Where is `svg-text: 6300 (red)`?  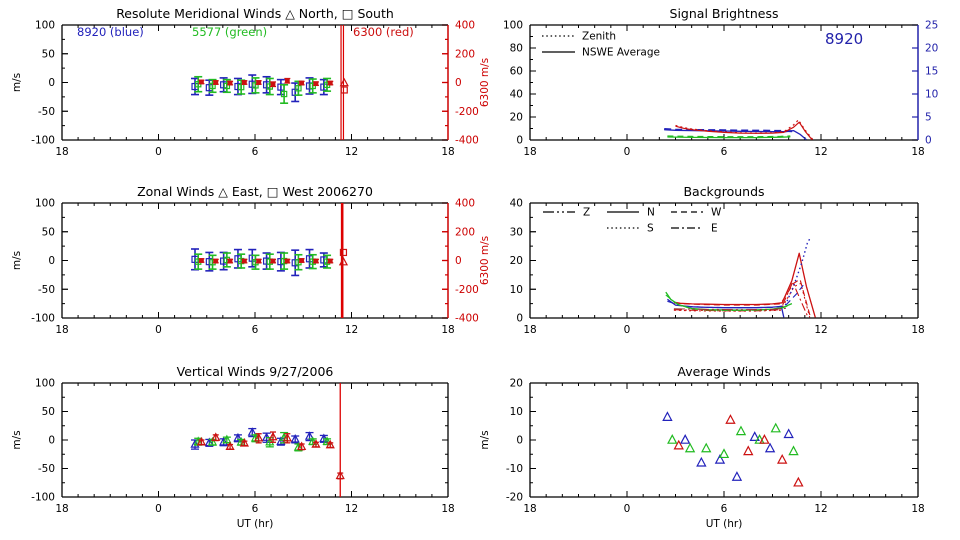 svg-text: 6300 (red) is located at coordinates (383, 32).